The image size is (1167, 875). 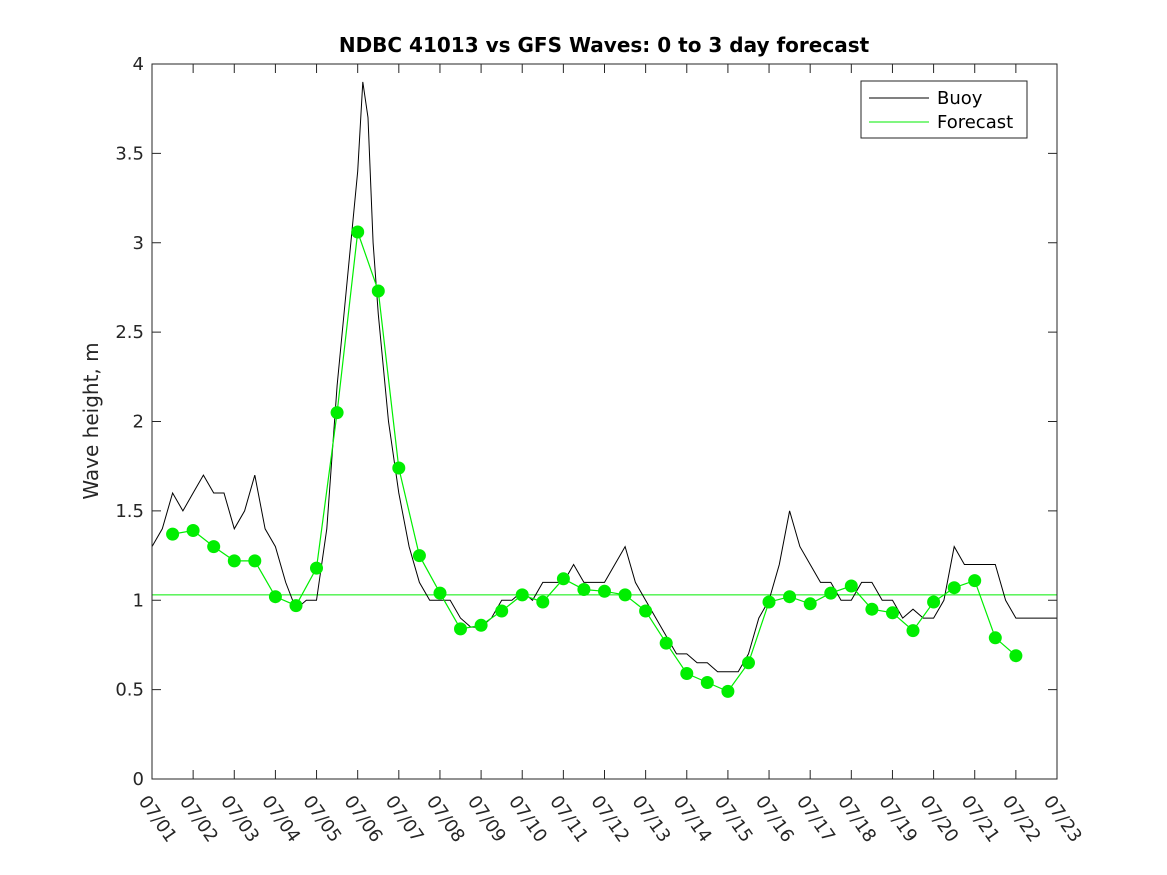 I want to click on legend-label-forecast: Forecast, so click(x=975, y=122).